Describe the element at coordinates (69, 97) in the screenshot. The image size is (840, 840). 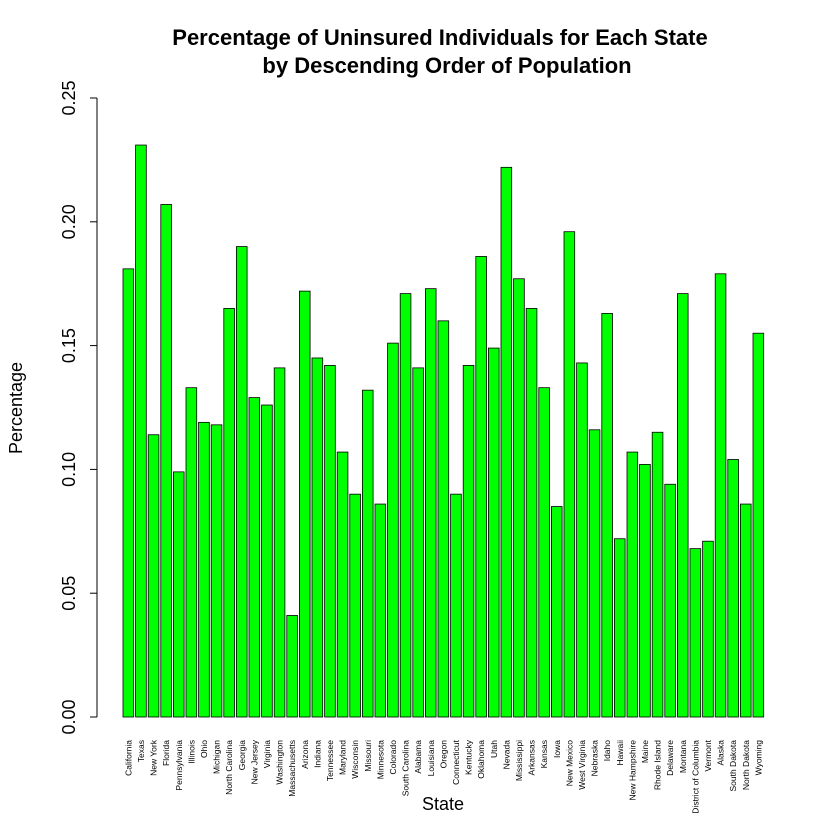
I see `y-tick-label: 0.25` at that location.